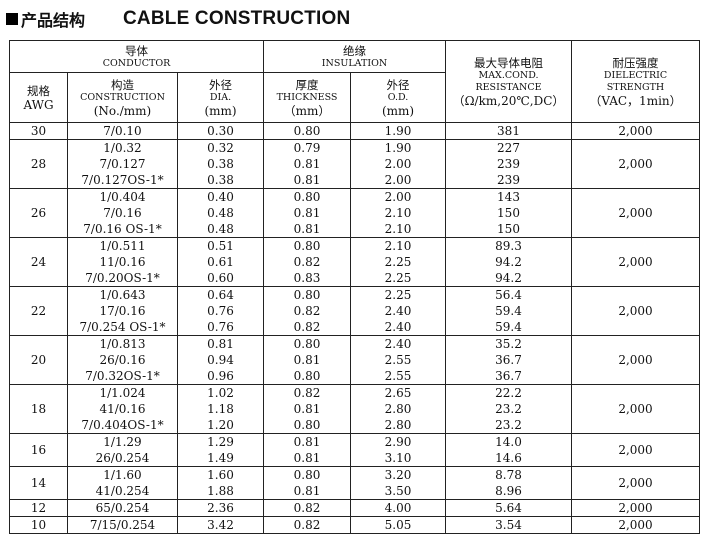 The width and height of the screenshot is (703, 540). I want to click on awg-header: 规格 AWG, so click(38, 97).